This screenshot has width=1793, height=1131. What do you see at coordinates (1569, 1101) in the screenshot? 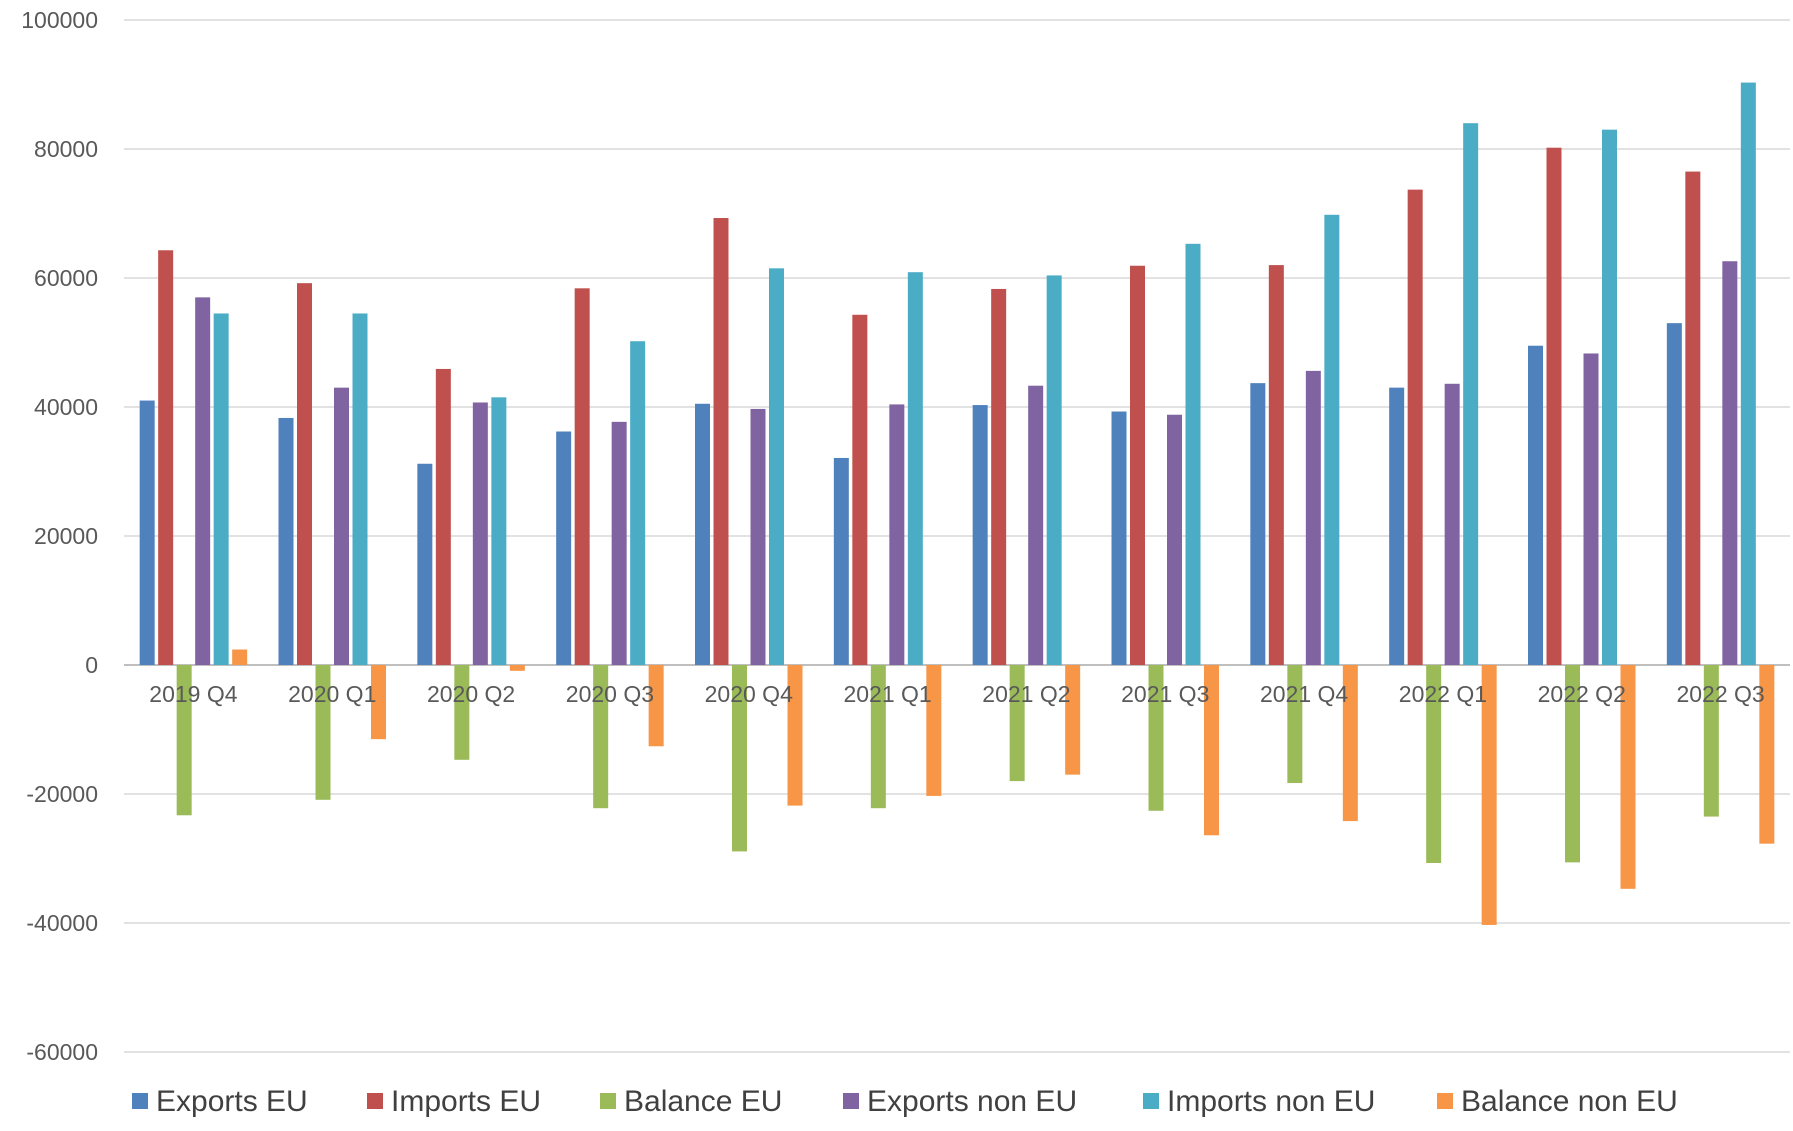
I see `legend-label: Balance non EU` at bounding box center [1569, 1101].